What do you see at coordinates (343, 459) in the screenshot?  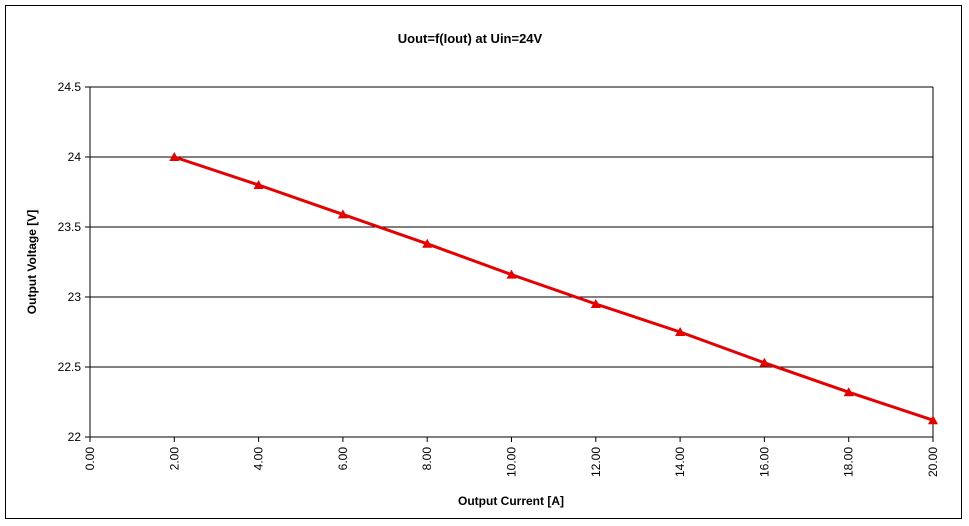 I see `x-tick-label: 6.00` at bounding box center [343, 459].